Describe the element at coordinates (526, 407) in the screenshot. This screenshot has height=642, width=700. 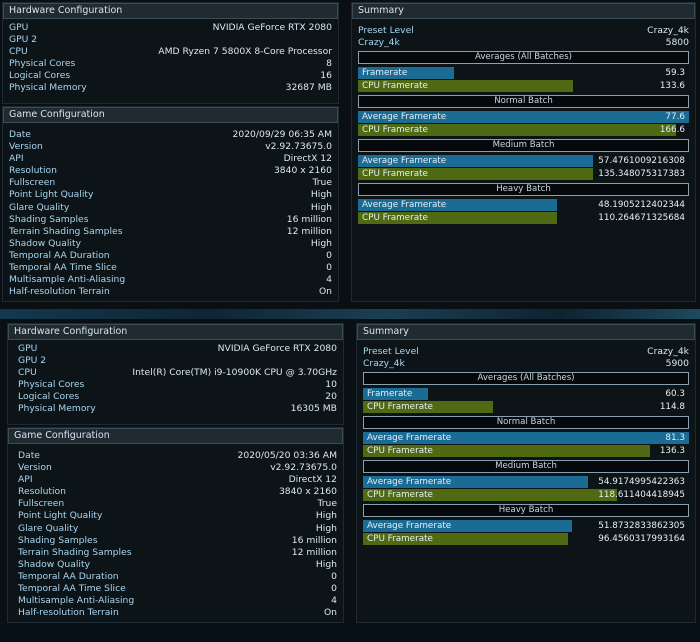
I see `framerate-bar: CPU Framerate 114.8` at that location.